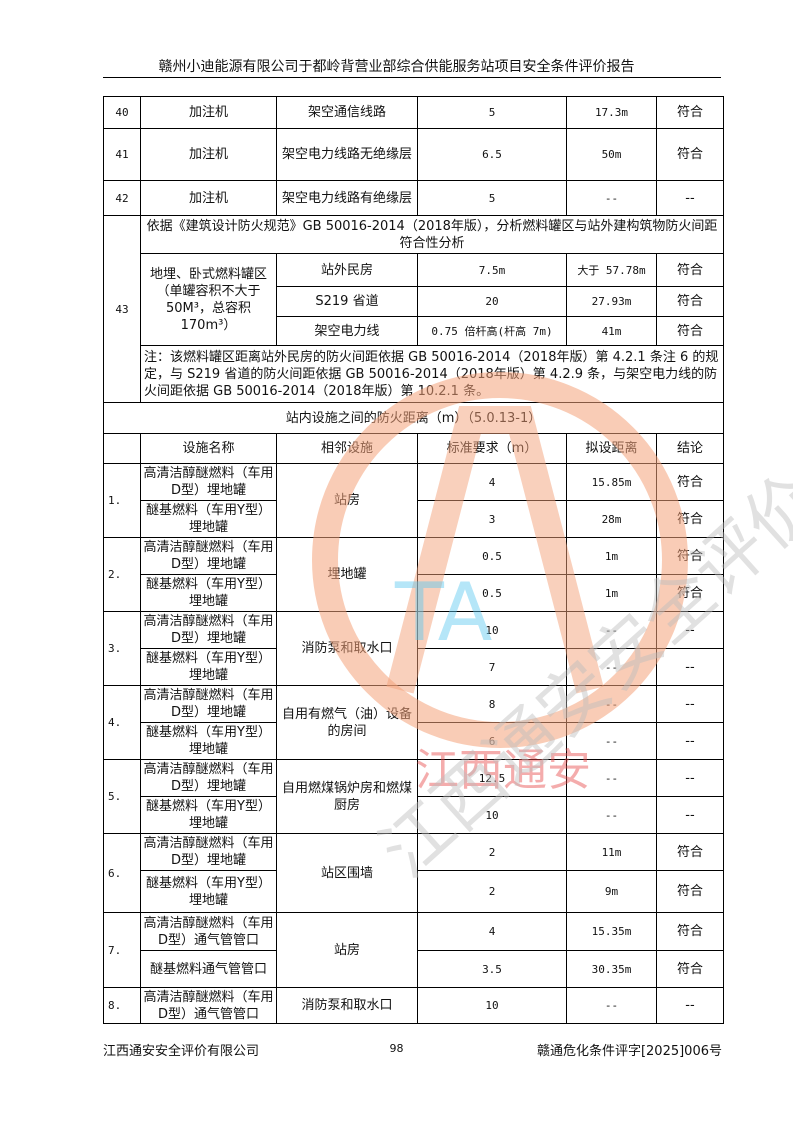  I want to click on proposed-distance: 41m, so click(611, 331).